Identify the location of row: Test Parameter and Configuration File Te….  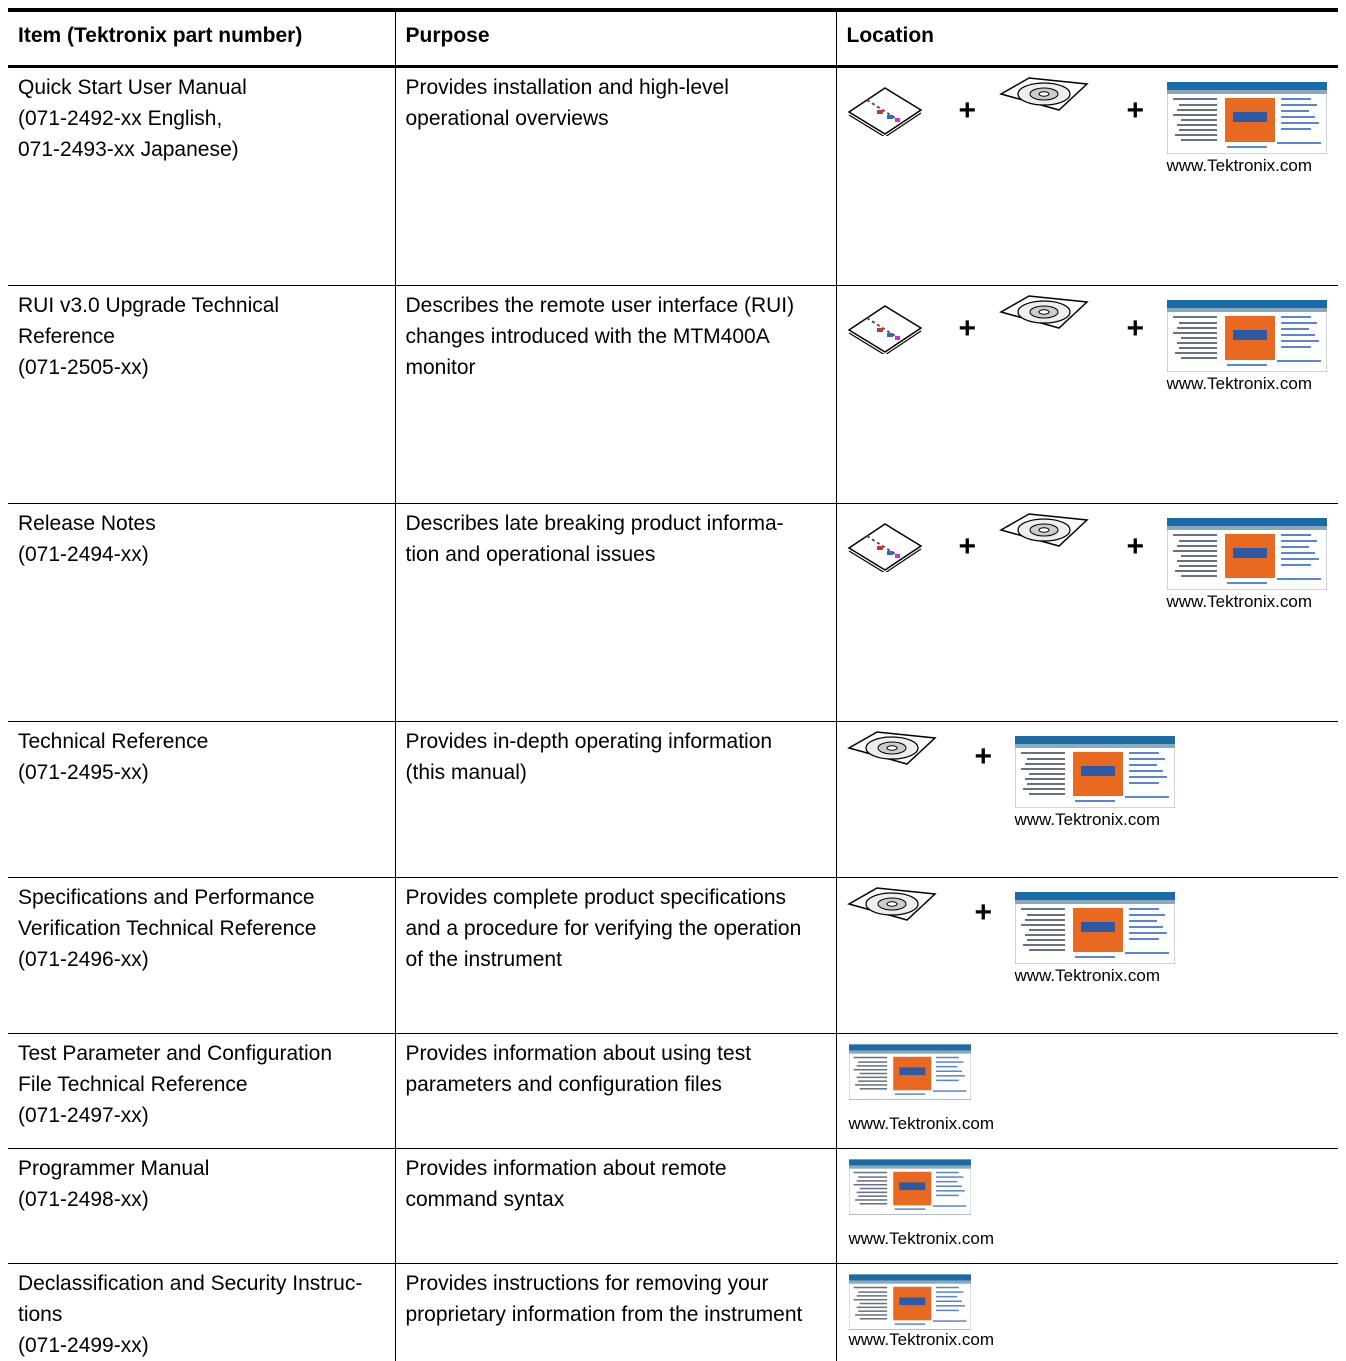
(673, 1091).